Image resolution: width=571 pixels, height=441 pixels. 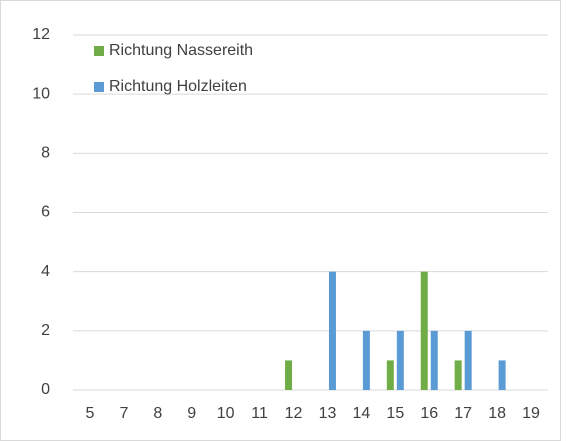 What do you see at coordinates (181, 50) in the screenshot?
I see `legend-label: Richtung Nassereith` at bounding box center [181, 50].